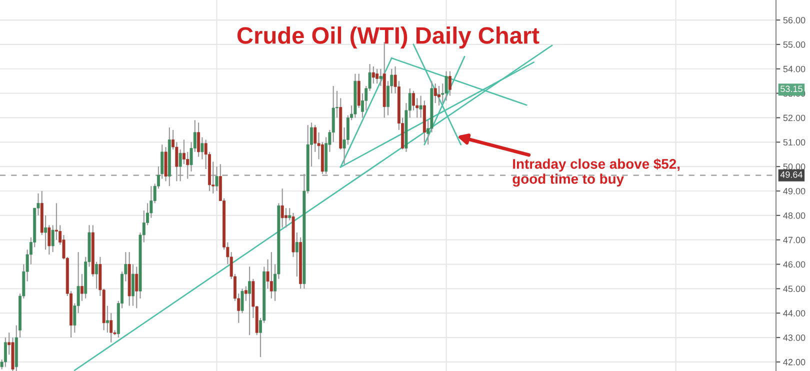 The image size is (810, 371). I want to click on y-tick-label: 52.00, so click(794, 118).